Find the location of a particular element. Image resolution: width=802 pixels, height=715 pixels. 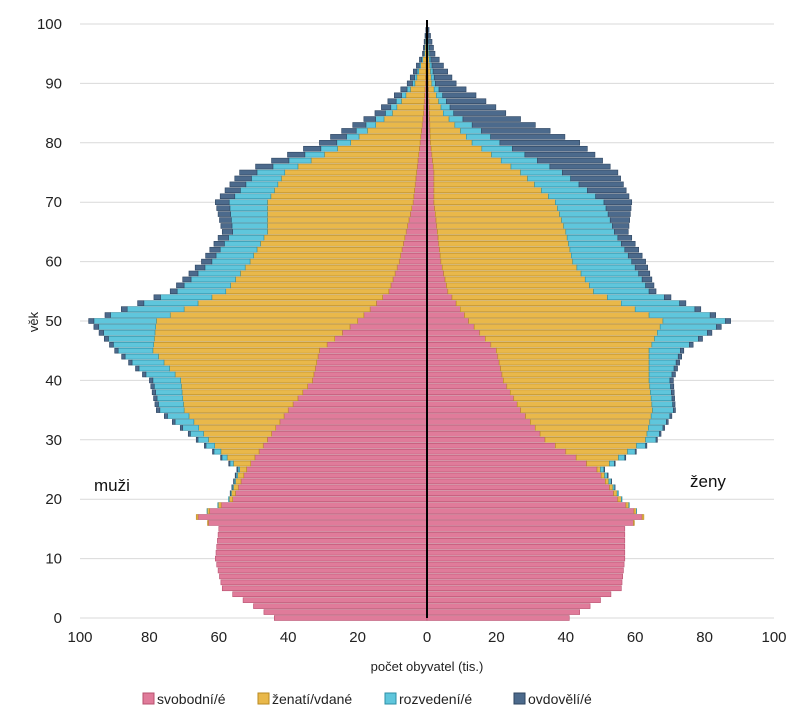

y-tick-label: 100 is located at coordinates (49, 24).